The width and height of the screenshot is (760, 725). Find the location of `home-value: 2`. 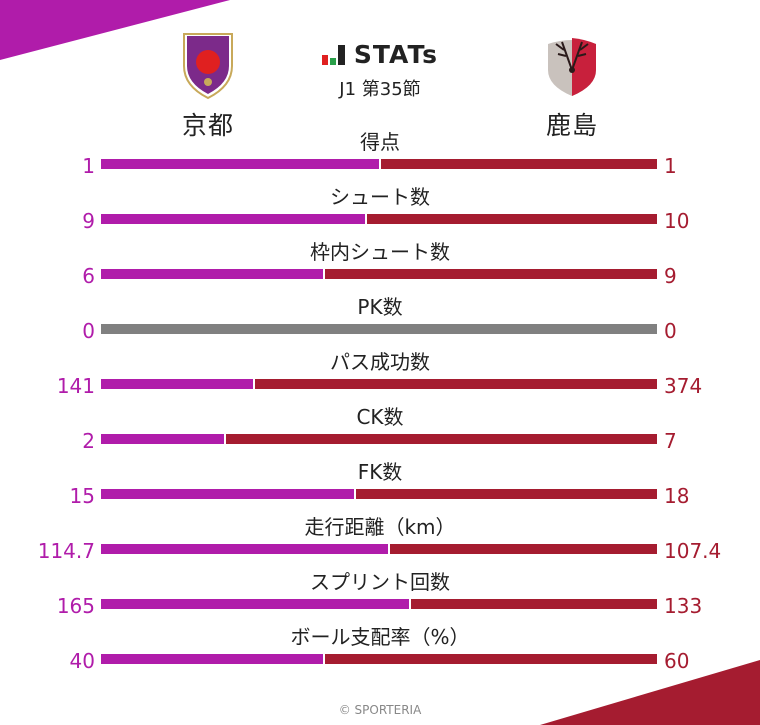

home-value: 2 is located at coordinates (88, 441).